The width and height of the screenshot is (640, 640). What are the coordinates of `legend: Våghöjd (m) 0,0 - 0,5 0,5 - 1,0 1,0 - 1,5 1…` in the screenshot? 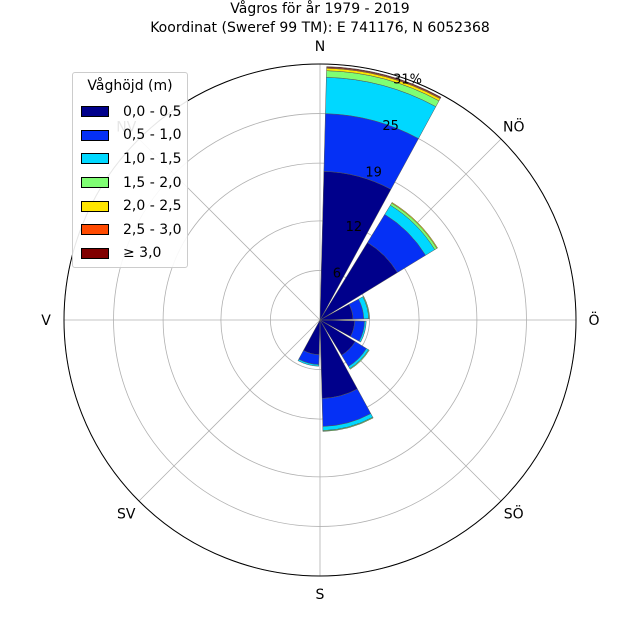 It's located at (130, 170).